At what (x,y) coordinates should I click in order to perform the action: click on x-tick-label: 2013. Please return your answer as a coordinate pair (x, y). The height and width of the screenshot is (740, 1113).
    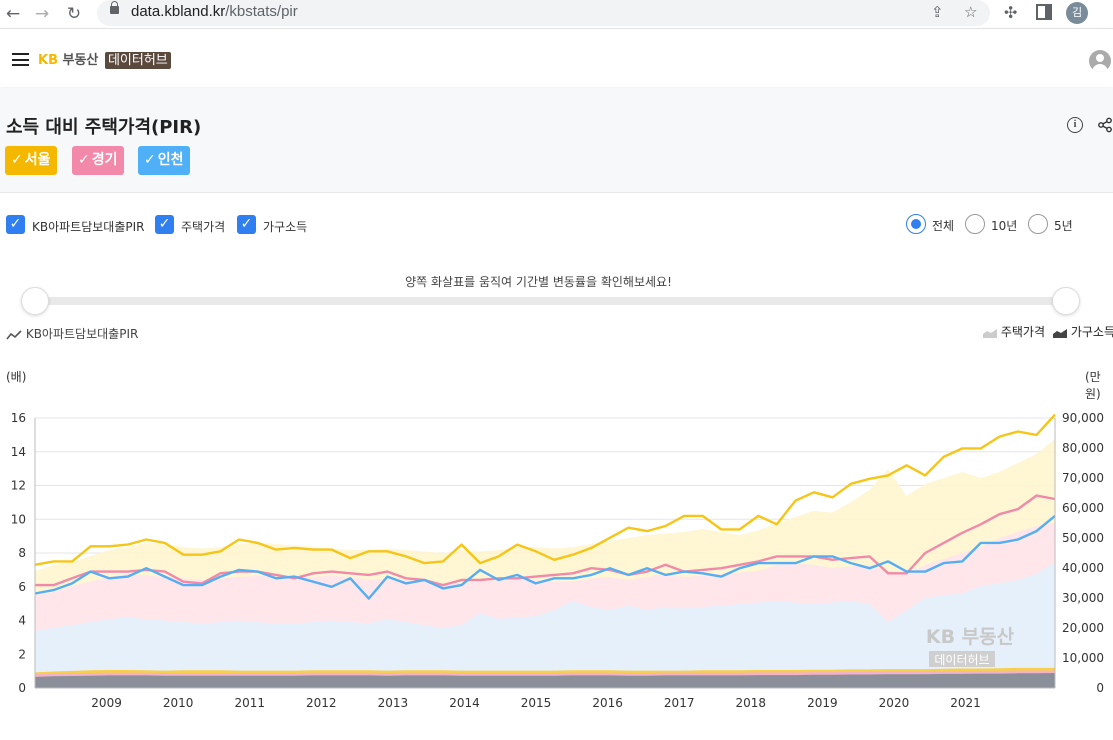
    Looking at the image, I should click on (393, 703).